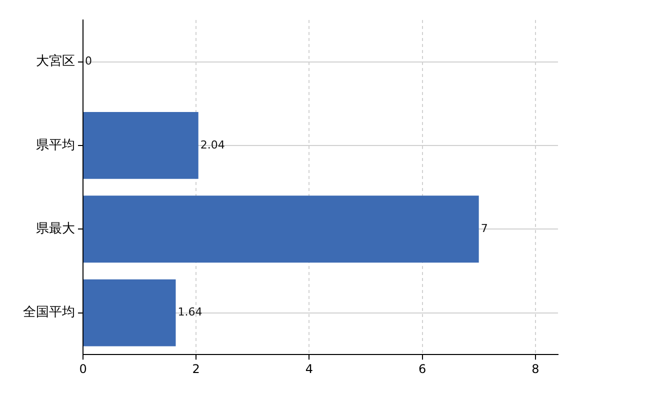 Image resolution: width=650 pixels, height=400 pixels. Describe the element at coordinates (83, 369) in the screenshot. I see `x-tick-label: 0` at that location.